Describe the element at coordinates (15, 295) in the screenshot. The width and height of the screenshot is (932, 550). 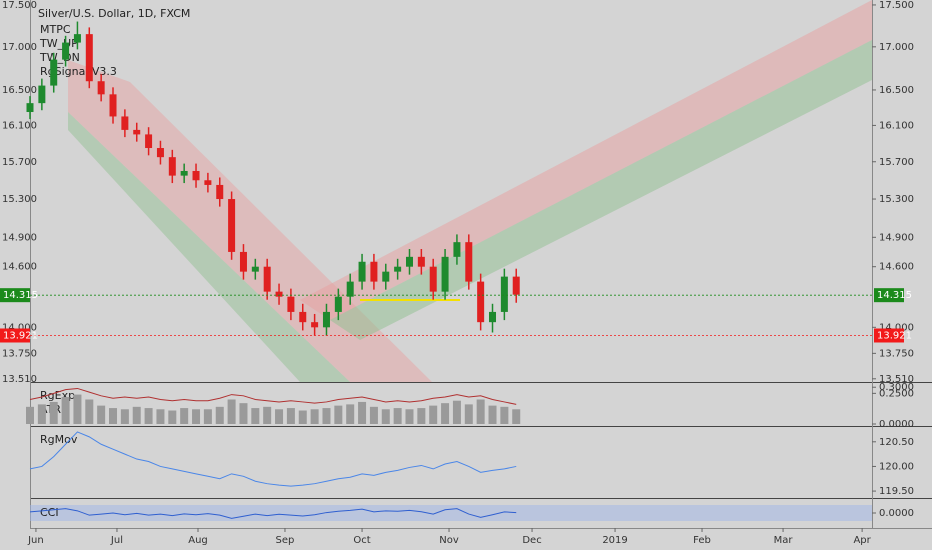
I see `price-label-left-bg` at that location.